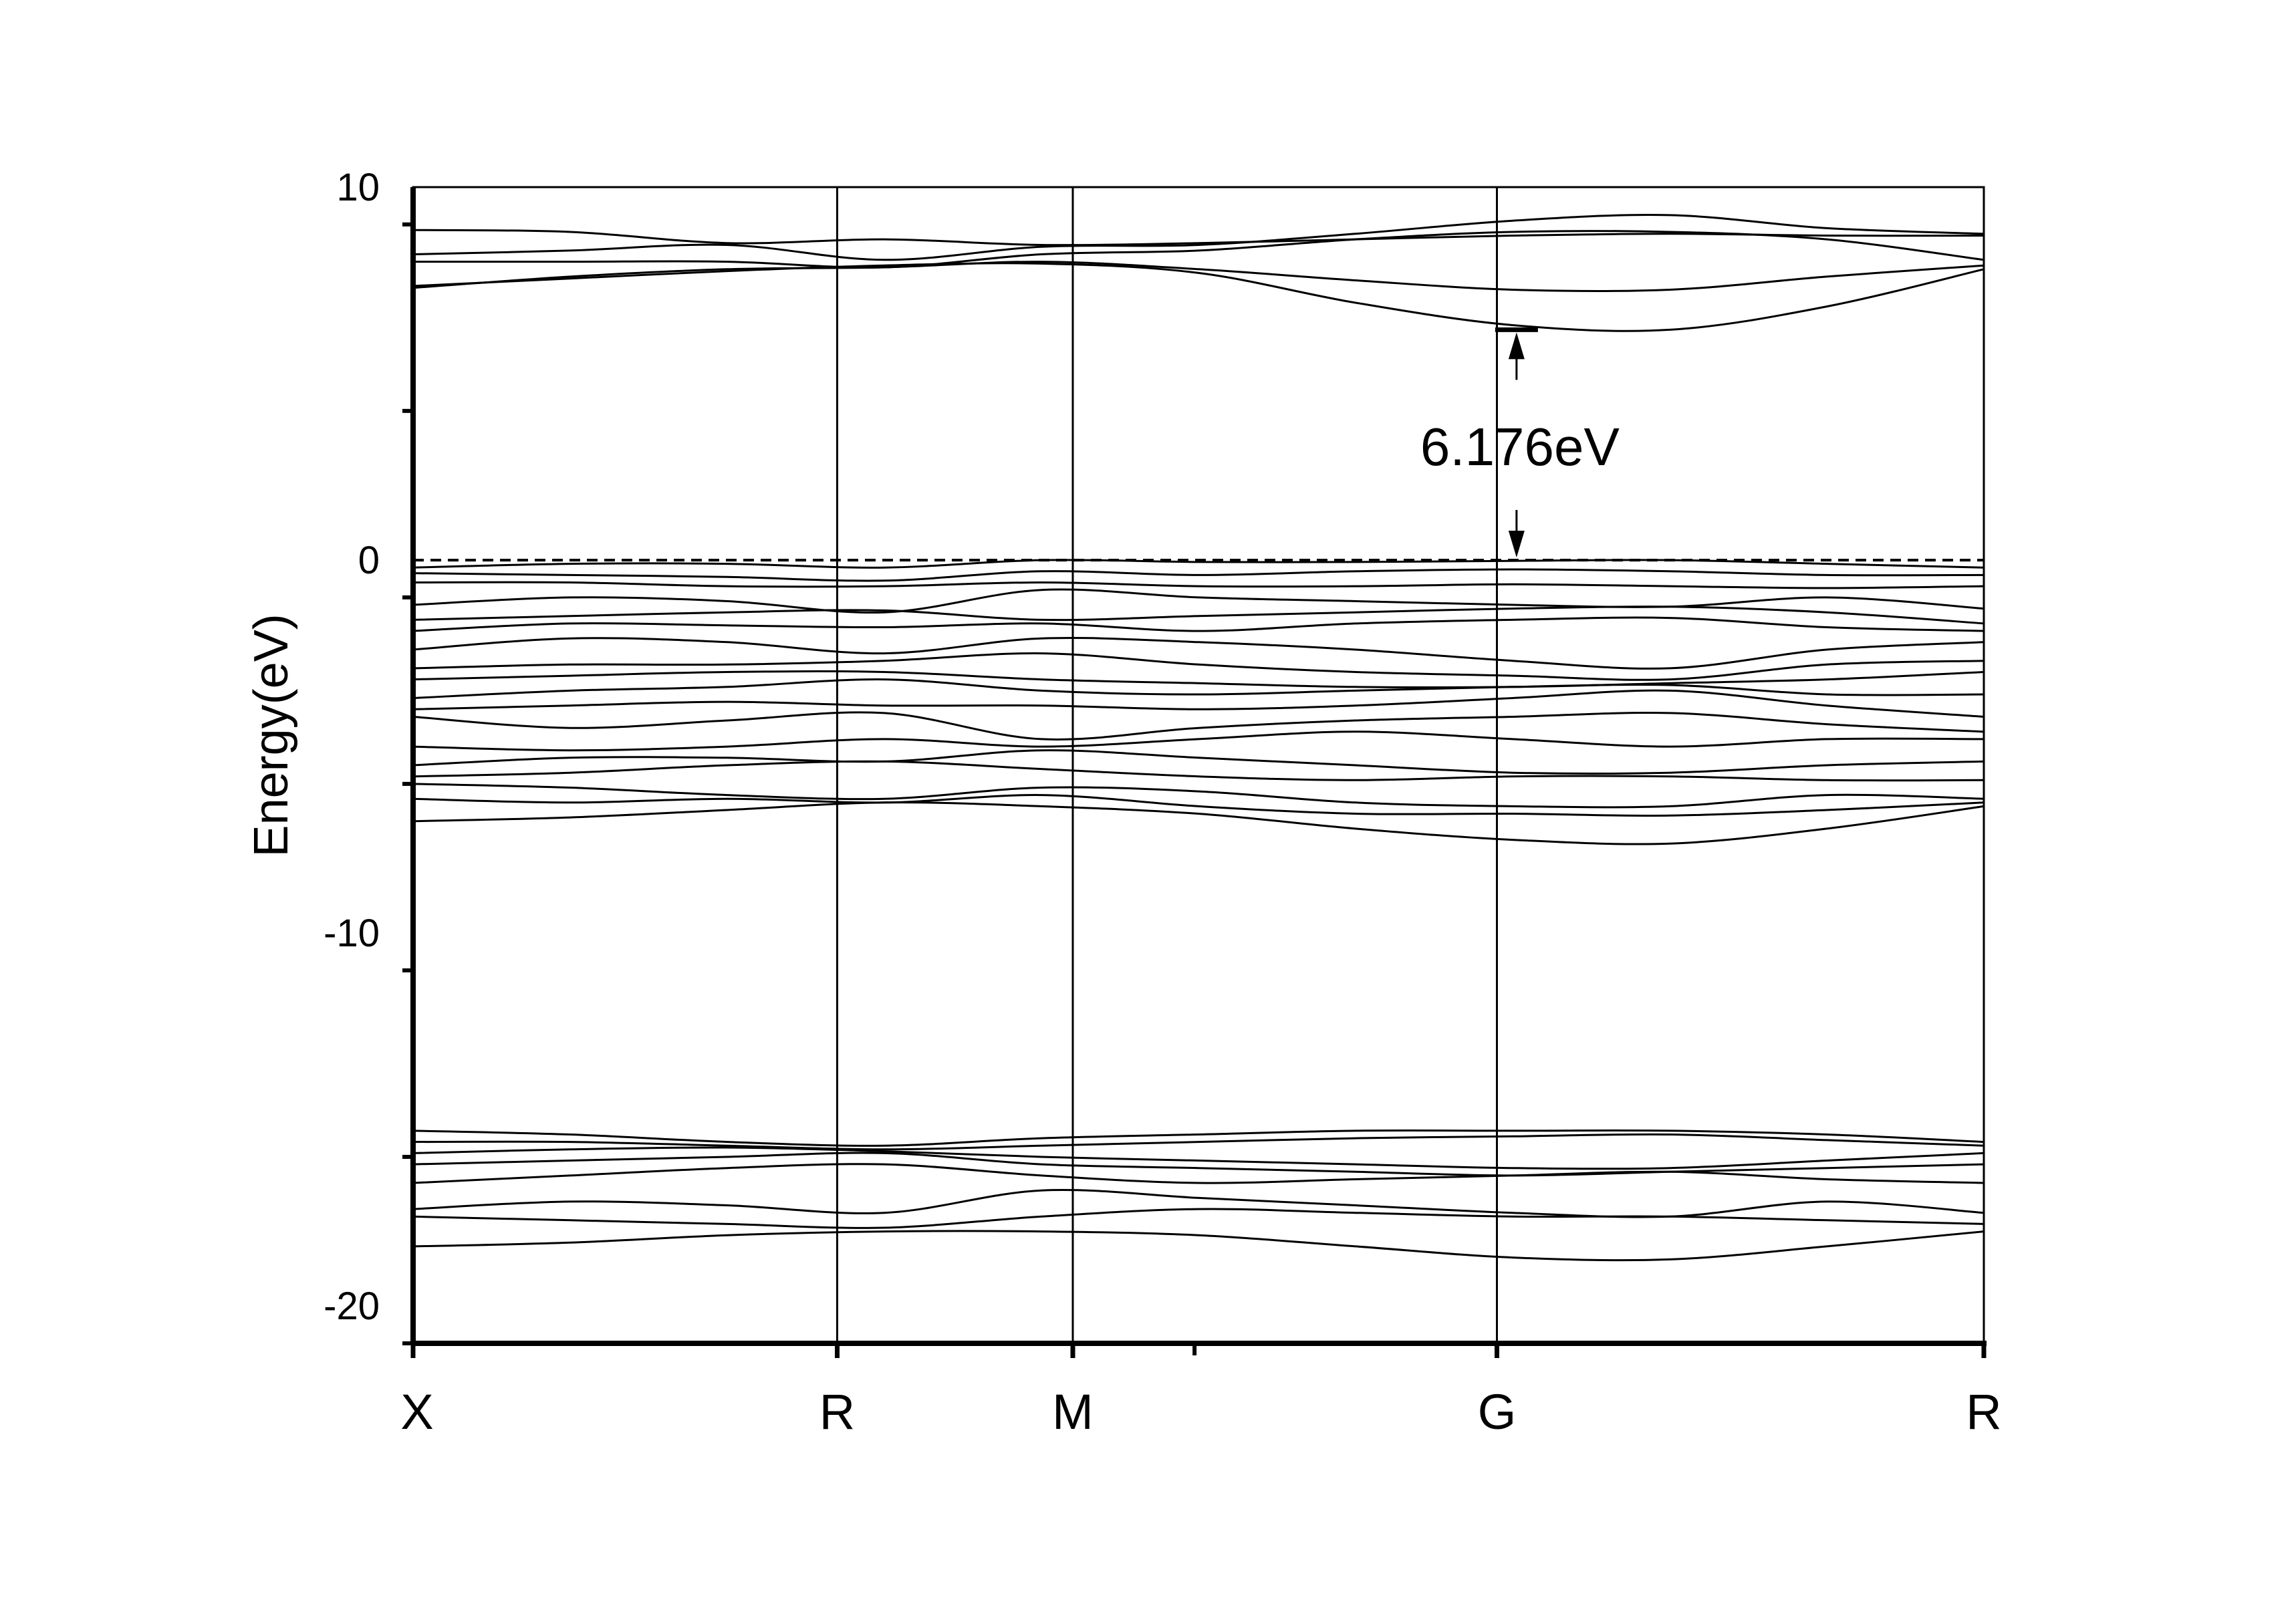 The height and width of the screenshot is (1608, 2296). Describe the element at coordinates (837, 1412) in the screenshot. I see `kpoint-label-2: R` at that location.